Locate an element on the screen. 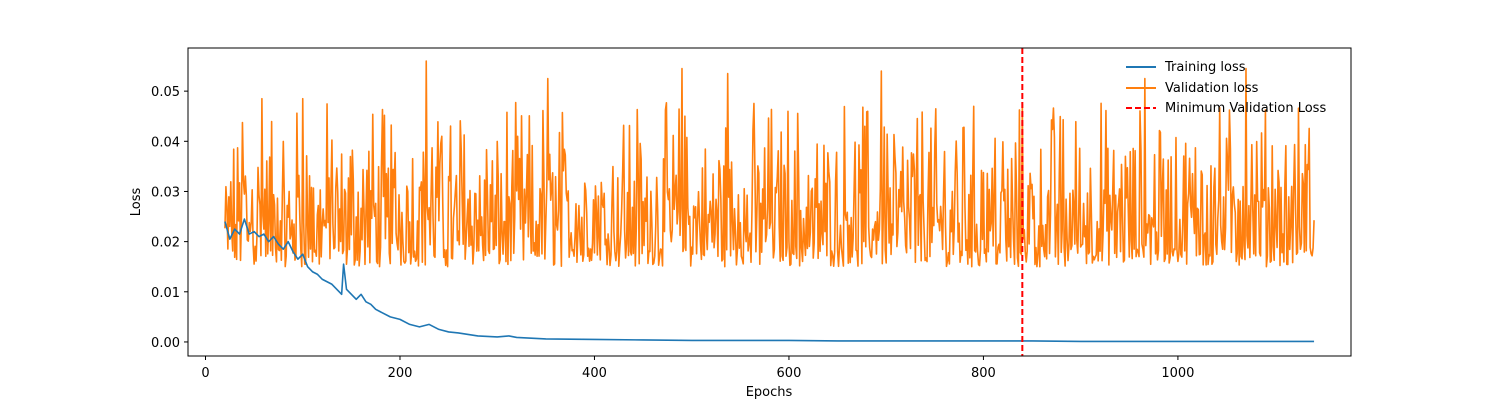  y-tick-label: 0.05 is located at coordinates (165, 92).